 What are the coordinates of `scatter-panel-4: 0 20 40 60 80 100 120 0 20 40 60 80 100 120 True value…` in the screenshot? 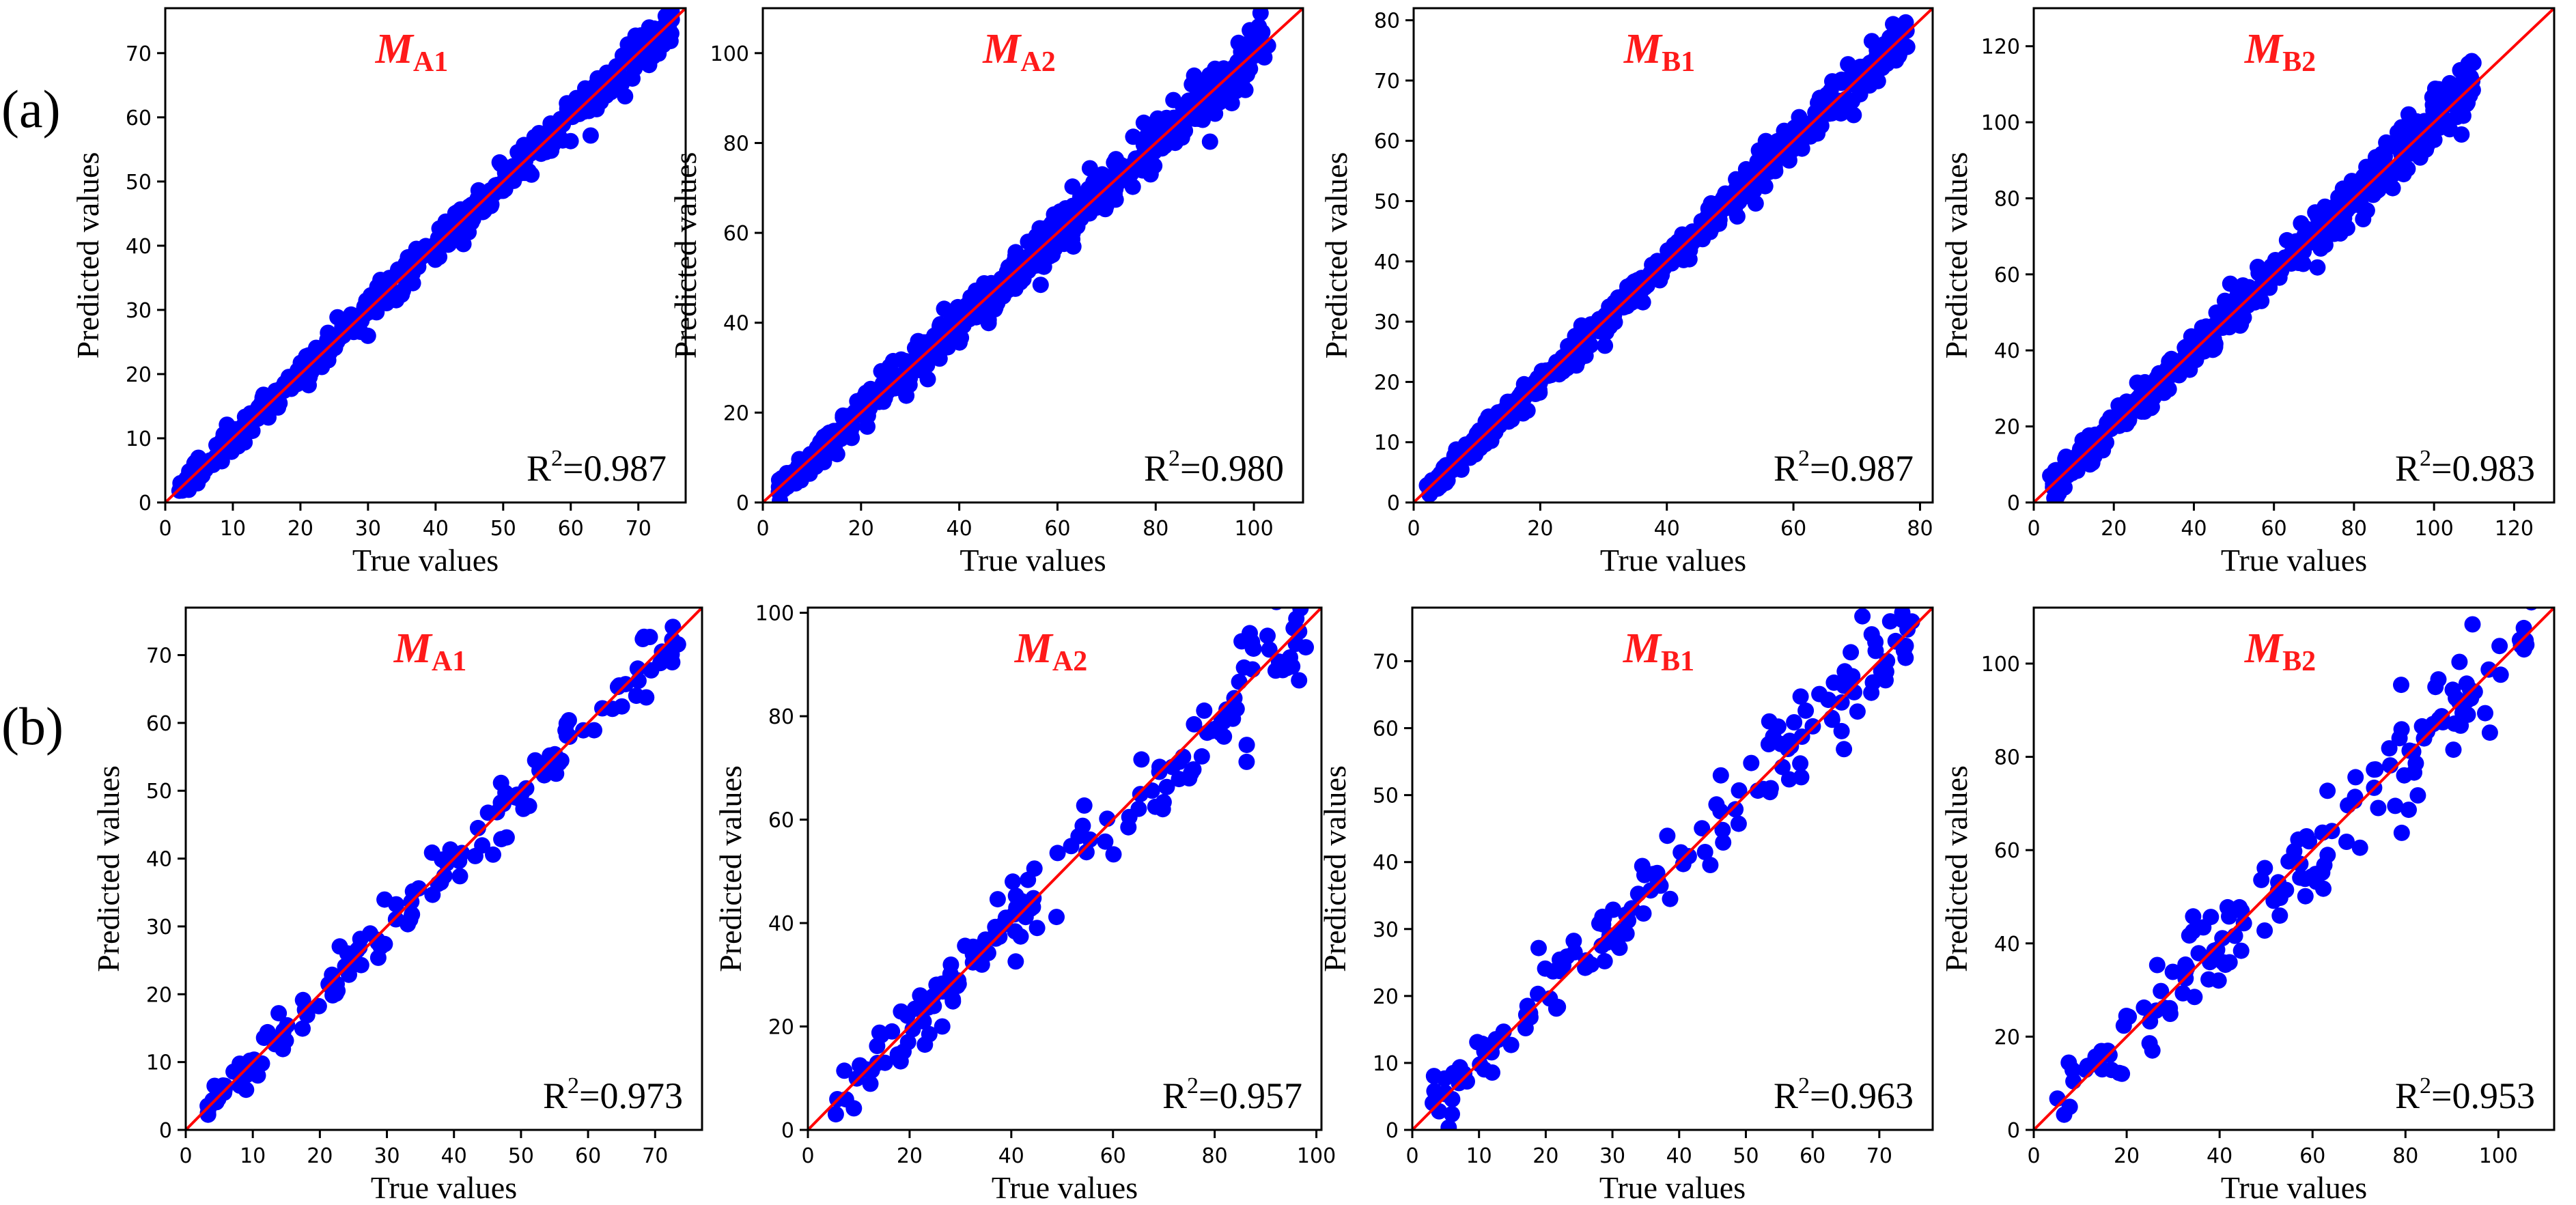 It's located at (2247, 292).